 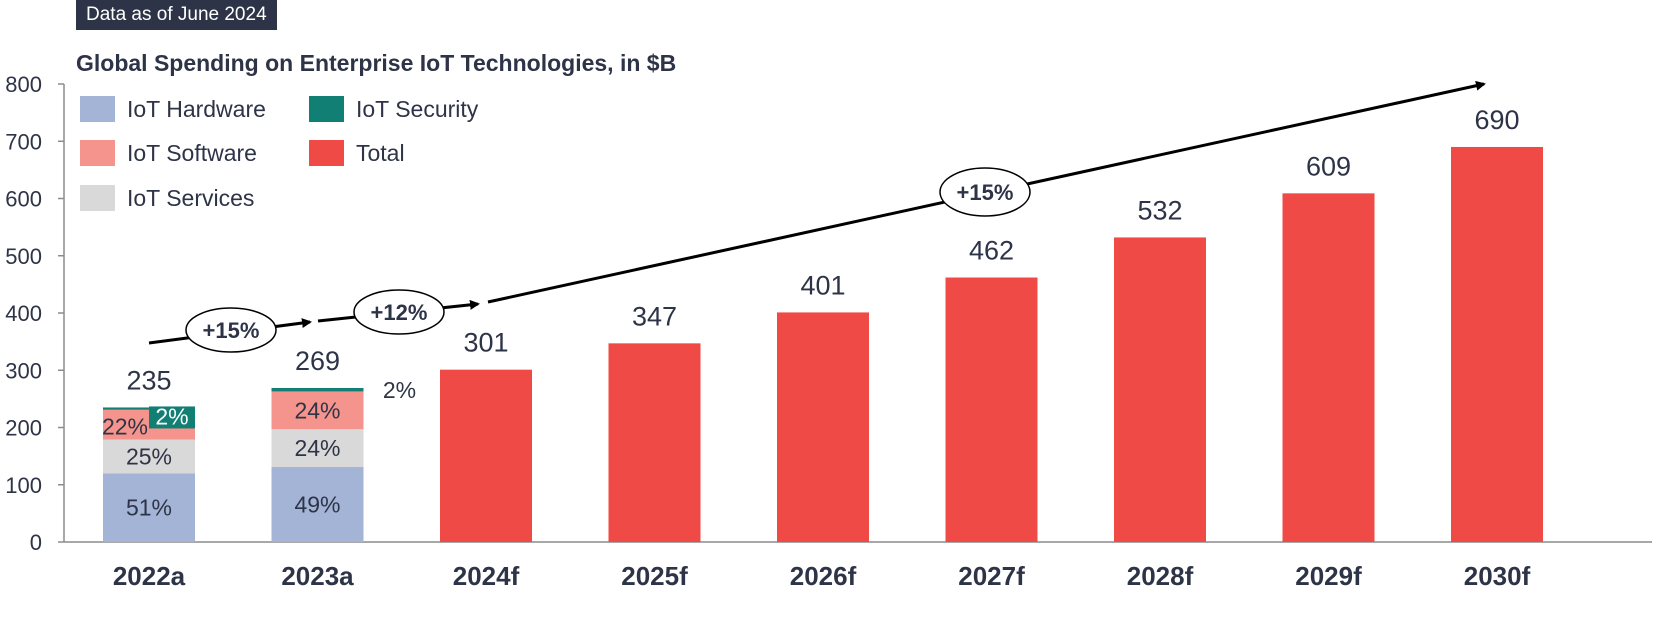 I want to click on legend-label-services: IoT Services, so click(x=190, y=198).